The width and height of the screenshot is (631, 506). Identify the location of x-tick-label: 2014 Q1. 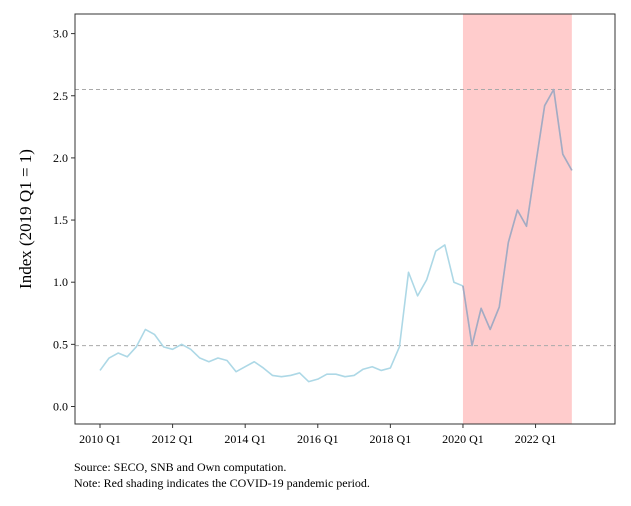
(245, 439).